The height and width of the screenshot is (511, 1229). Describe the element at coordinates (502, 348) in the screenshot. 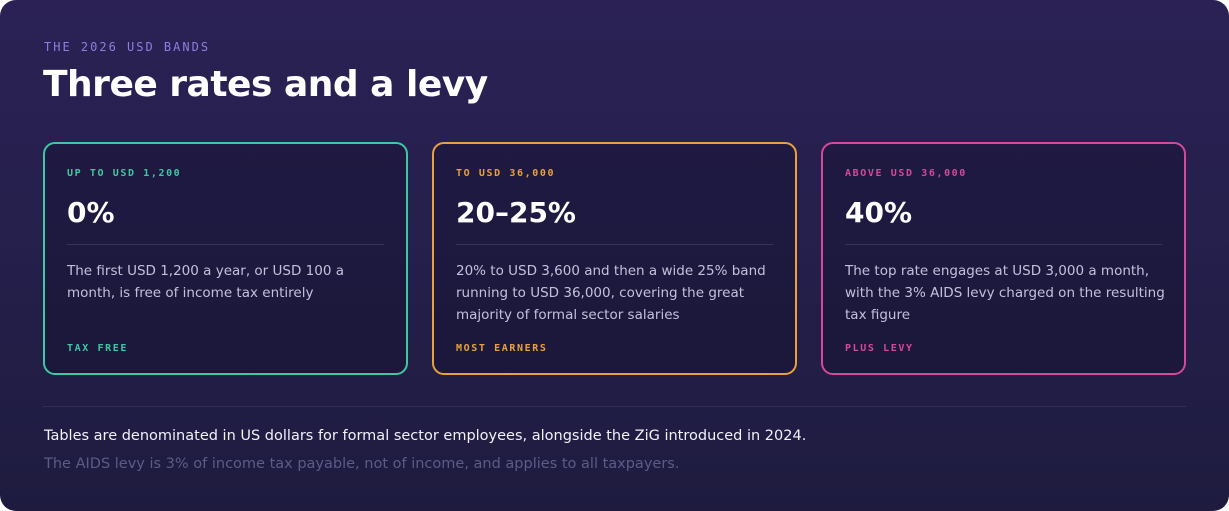

I see `band-tag: MOST EARNERS` at that location.